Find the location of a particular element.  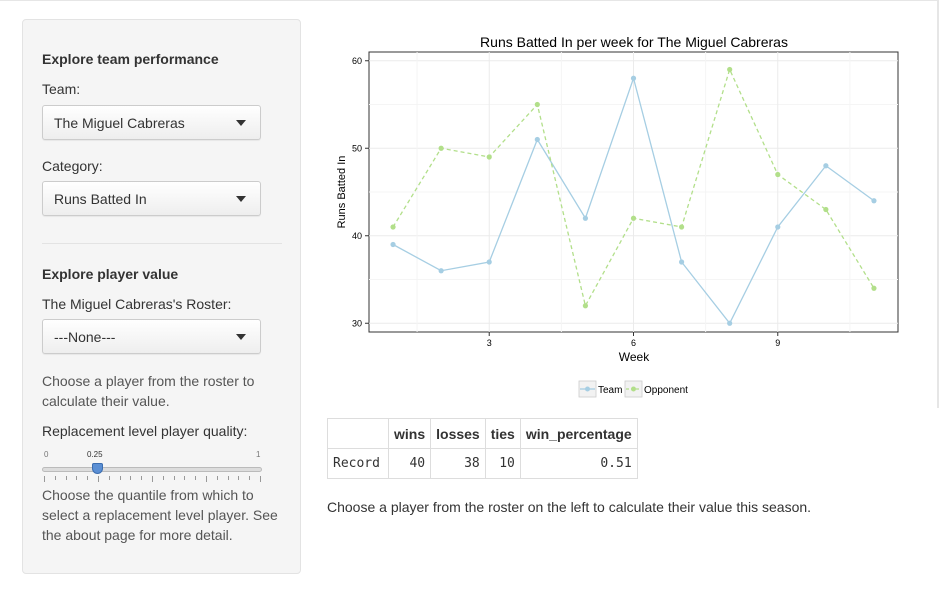

y-tick-label: 30 is located at coordinates (357, 323).